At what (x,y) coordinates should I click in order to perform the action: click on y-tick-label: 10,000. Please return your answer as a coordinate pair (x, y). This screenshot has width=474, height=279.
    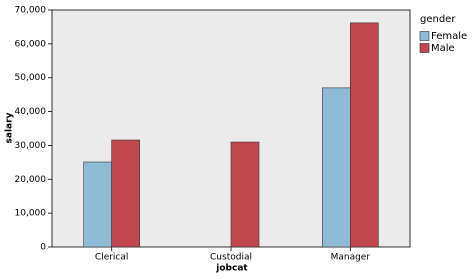
    Looking at the image, I should click on (31, 214).